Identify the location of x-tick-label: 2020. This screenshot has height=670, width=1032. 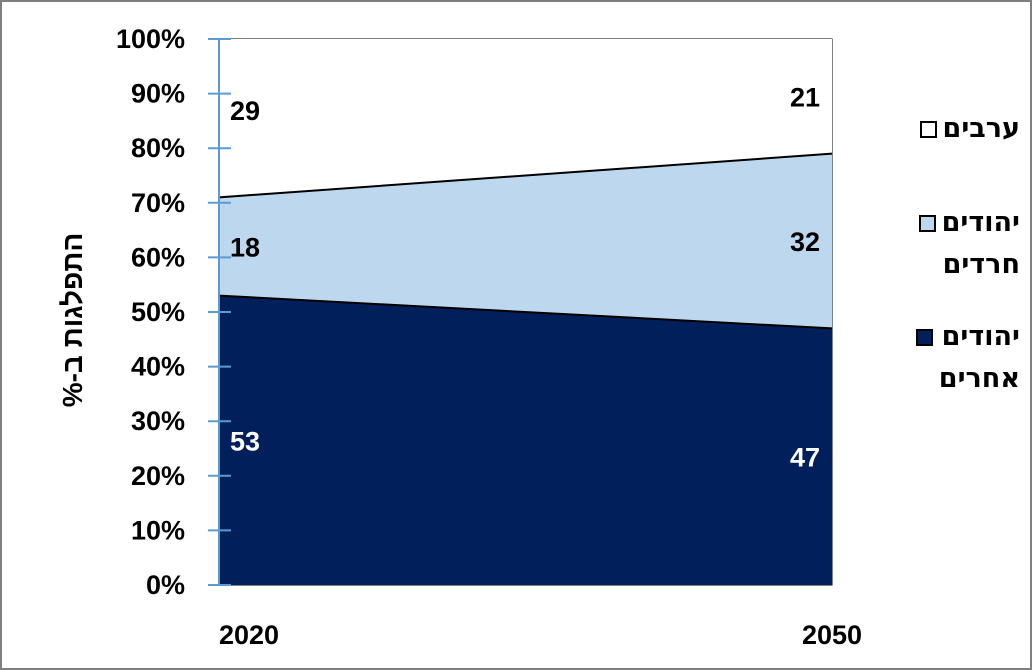
(249, 635).